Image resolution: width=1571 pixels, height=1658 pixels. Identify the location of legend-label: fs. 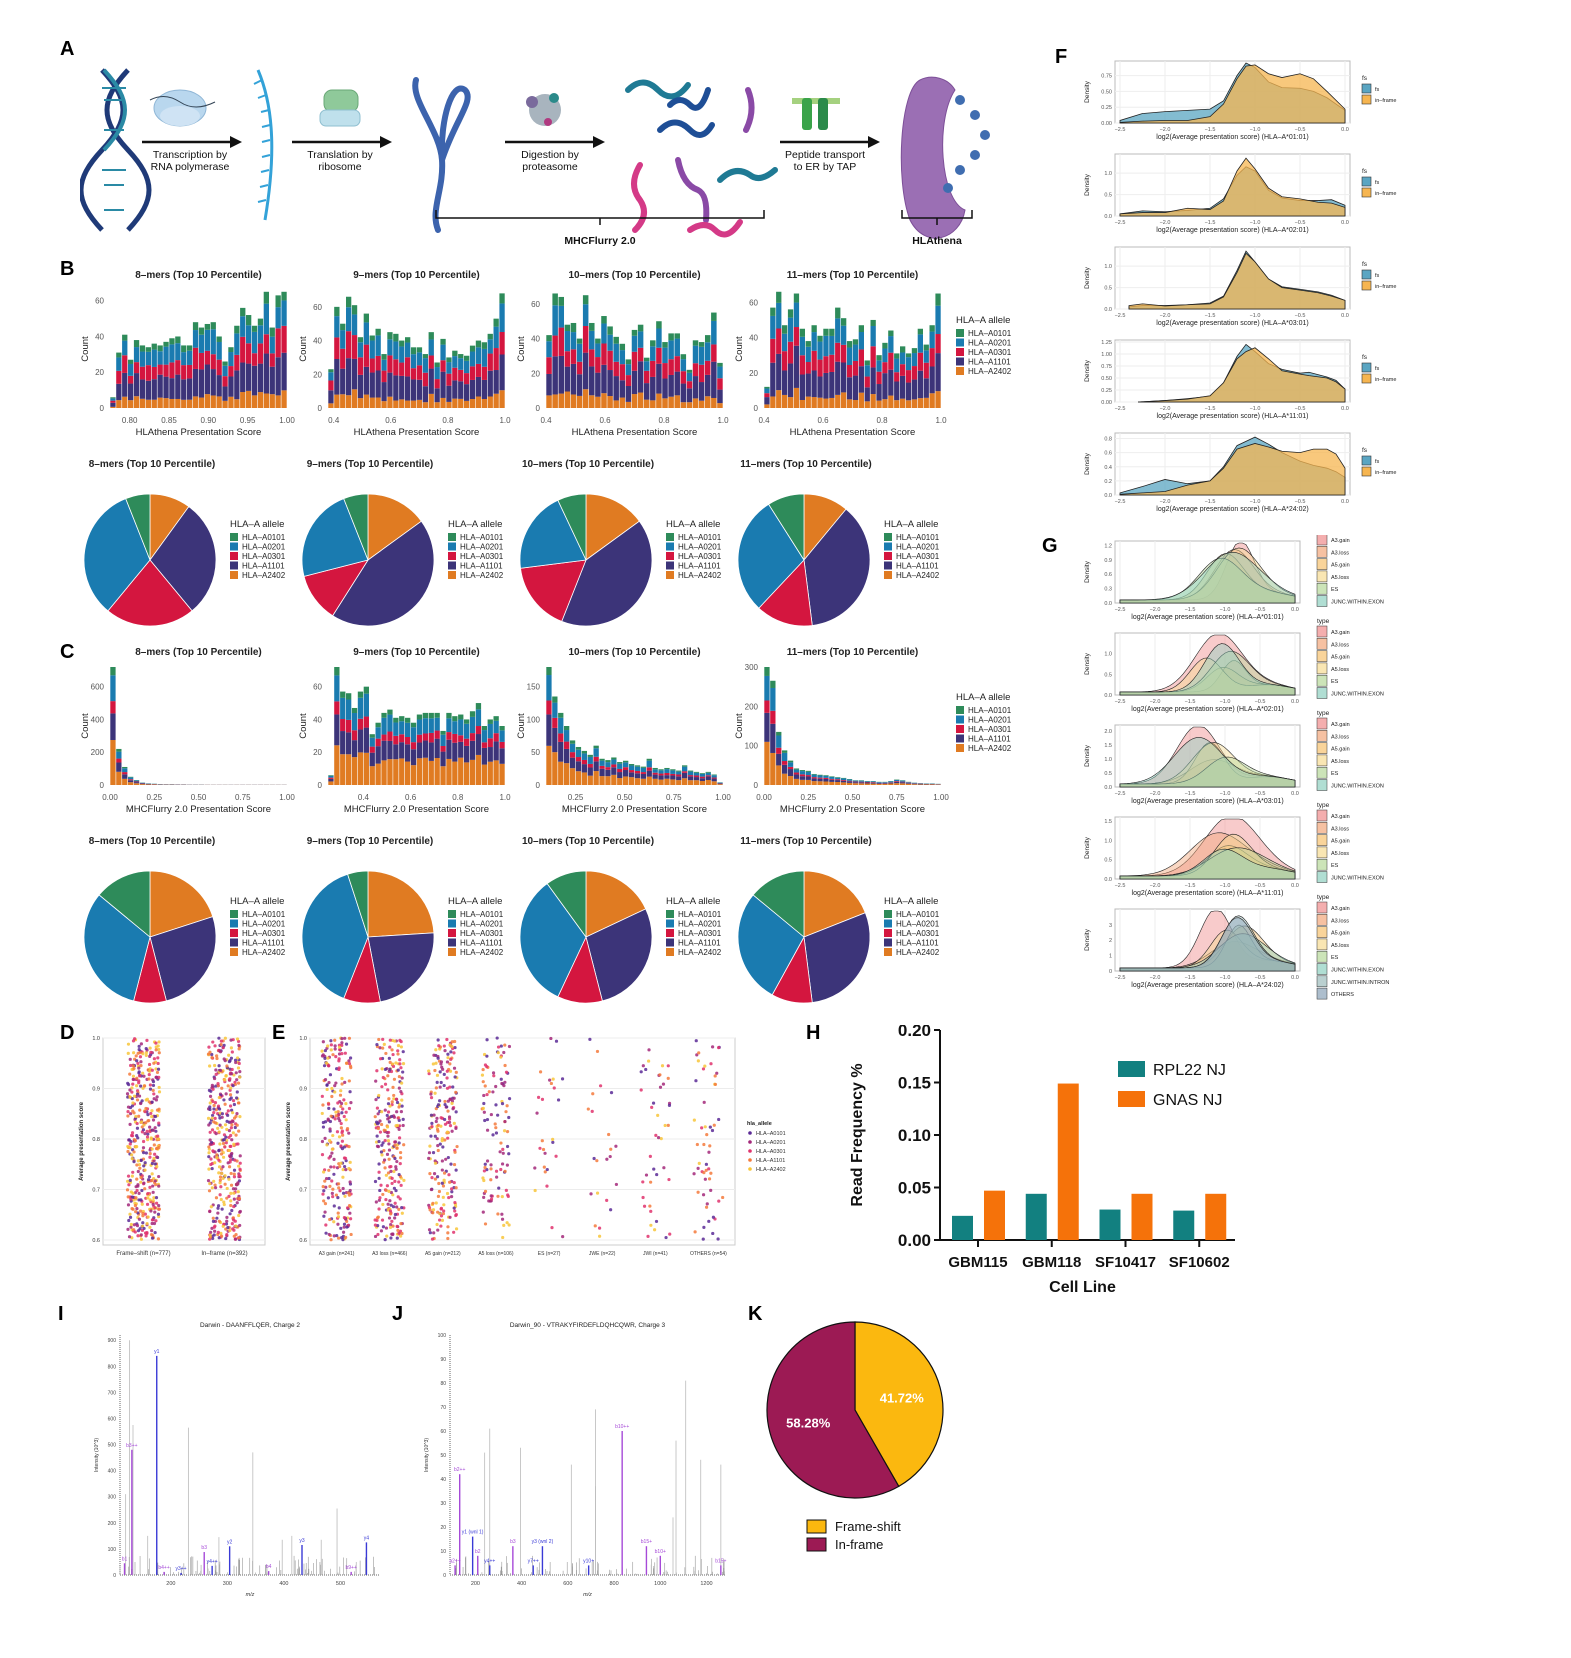
(1377, 90).